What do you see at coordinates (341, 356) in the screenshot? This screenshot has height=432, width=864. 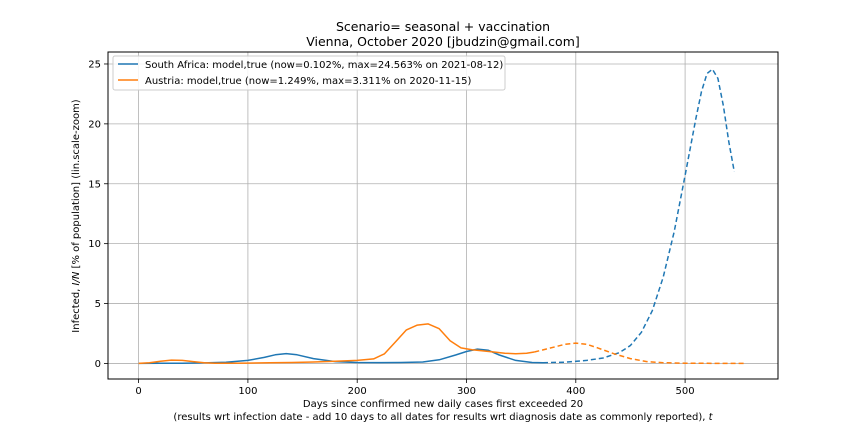 I see `series-line-south-africa-true` at bounding box center [341, 356].